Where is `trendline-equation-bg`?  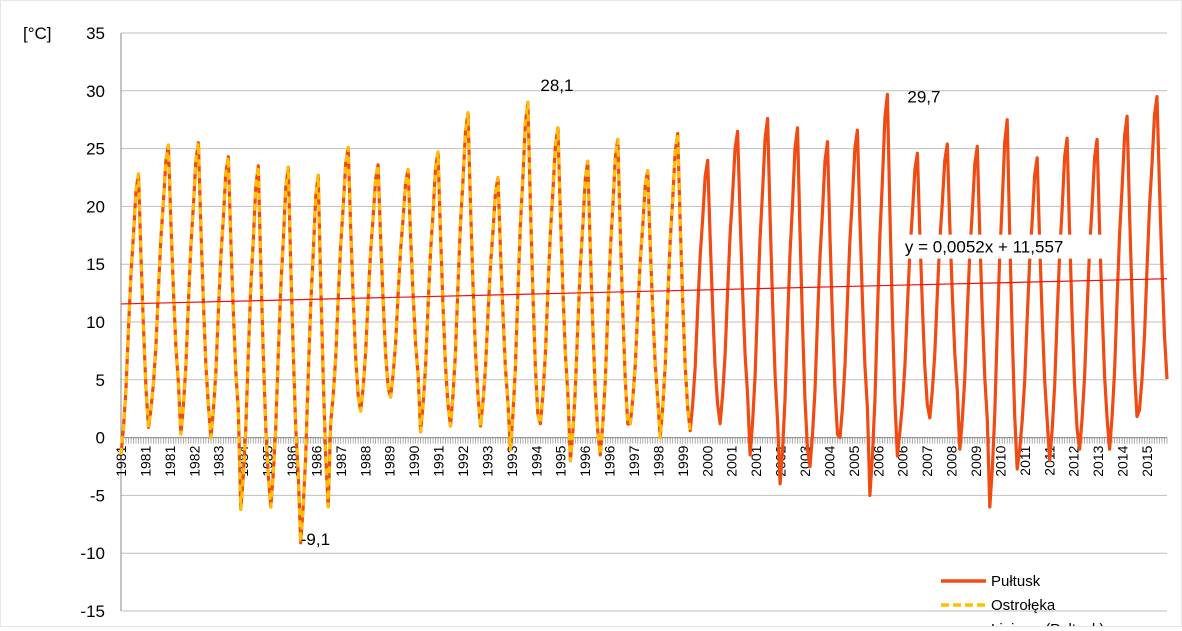 trendline-equation-bg is located at coordinates (1002, 246).